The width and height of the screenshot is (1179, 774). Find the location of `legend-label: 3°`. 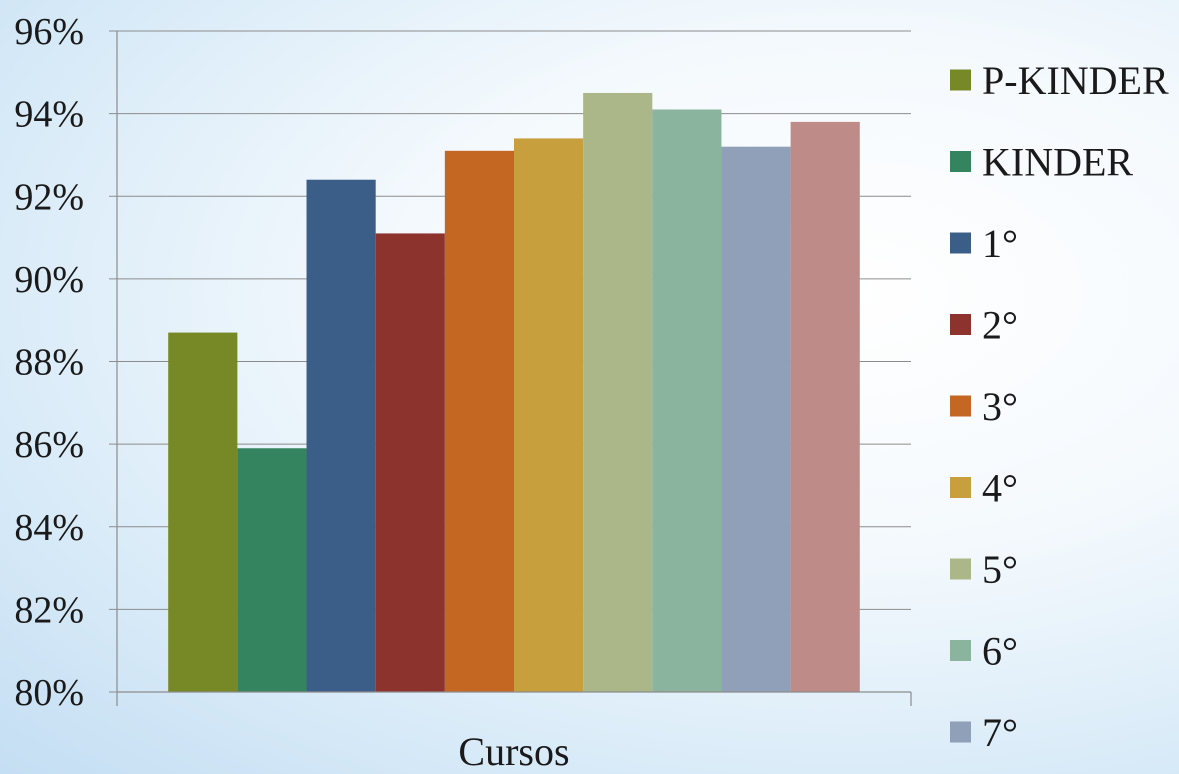

legend-label: 3° is located at coordinates (1000, 406).